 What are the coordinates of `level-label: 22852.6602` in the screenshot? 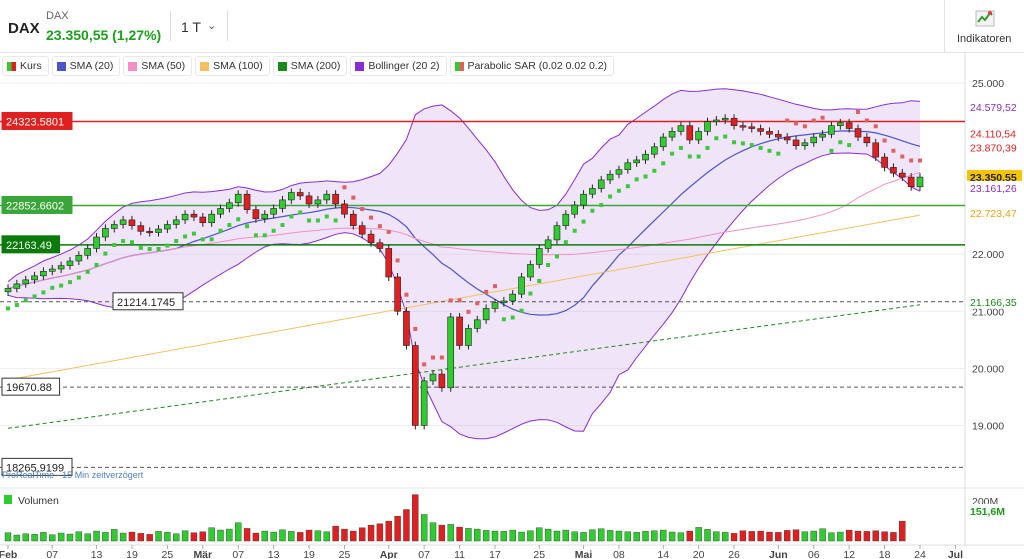 It's located at (35, 206).